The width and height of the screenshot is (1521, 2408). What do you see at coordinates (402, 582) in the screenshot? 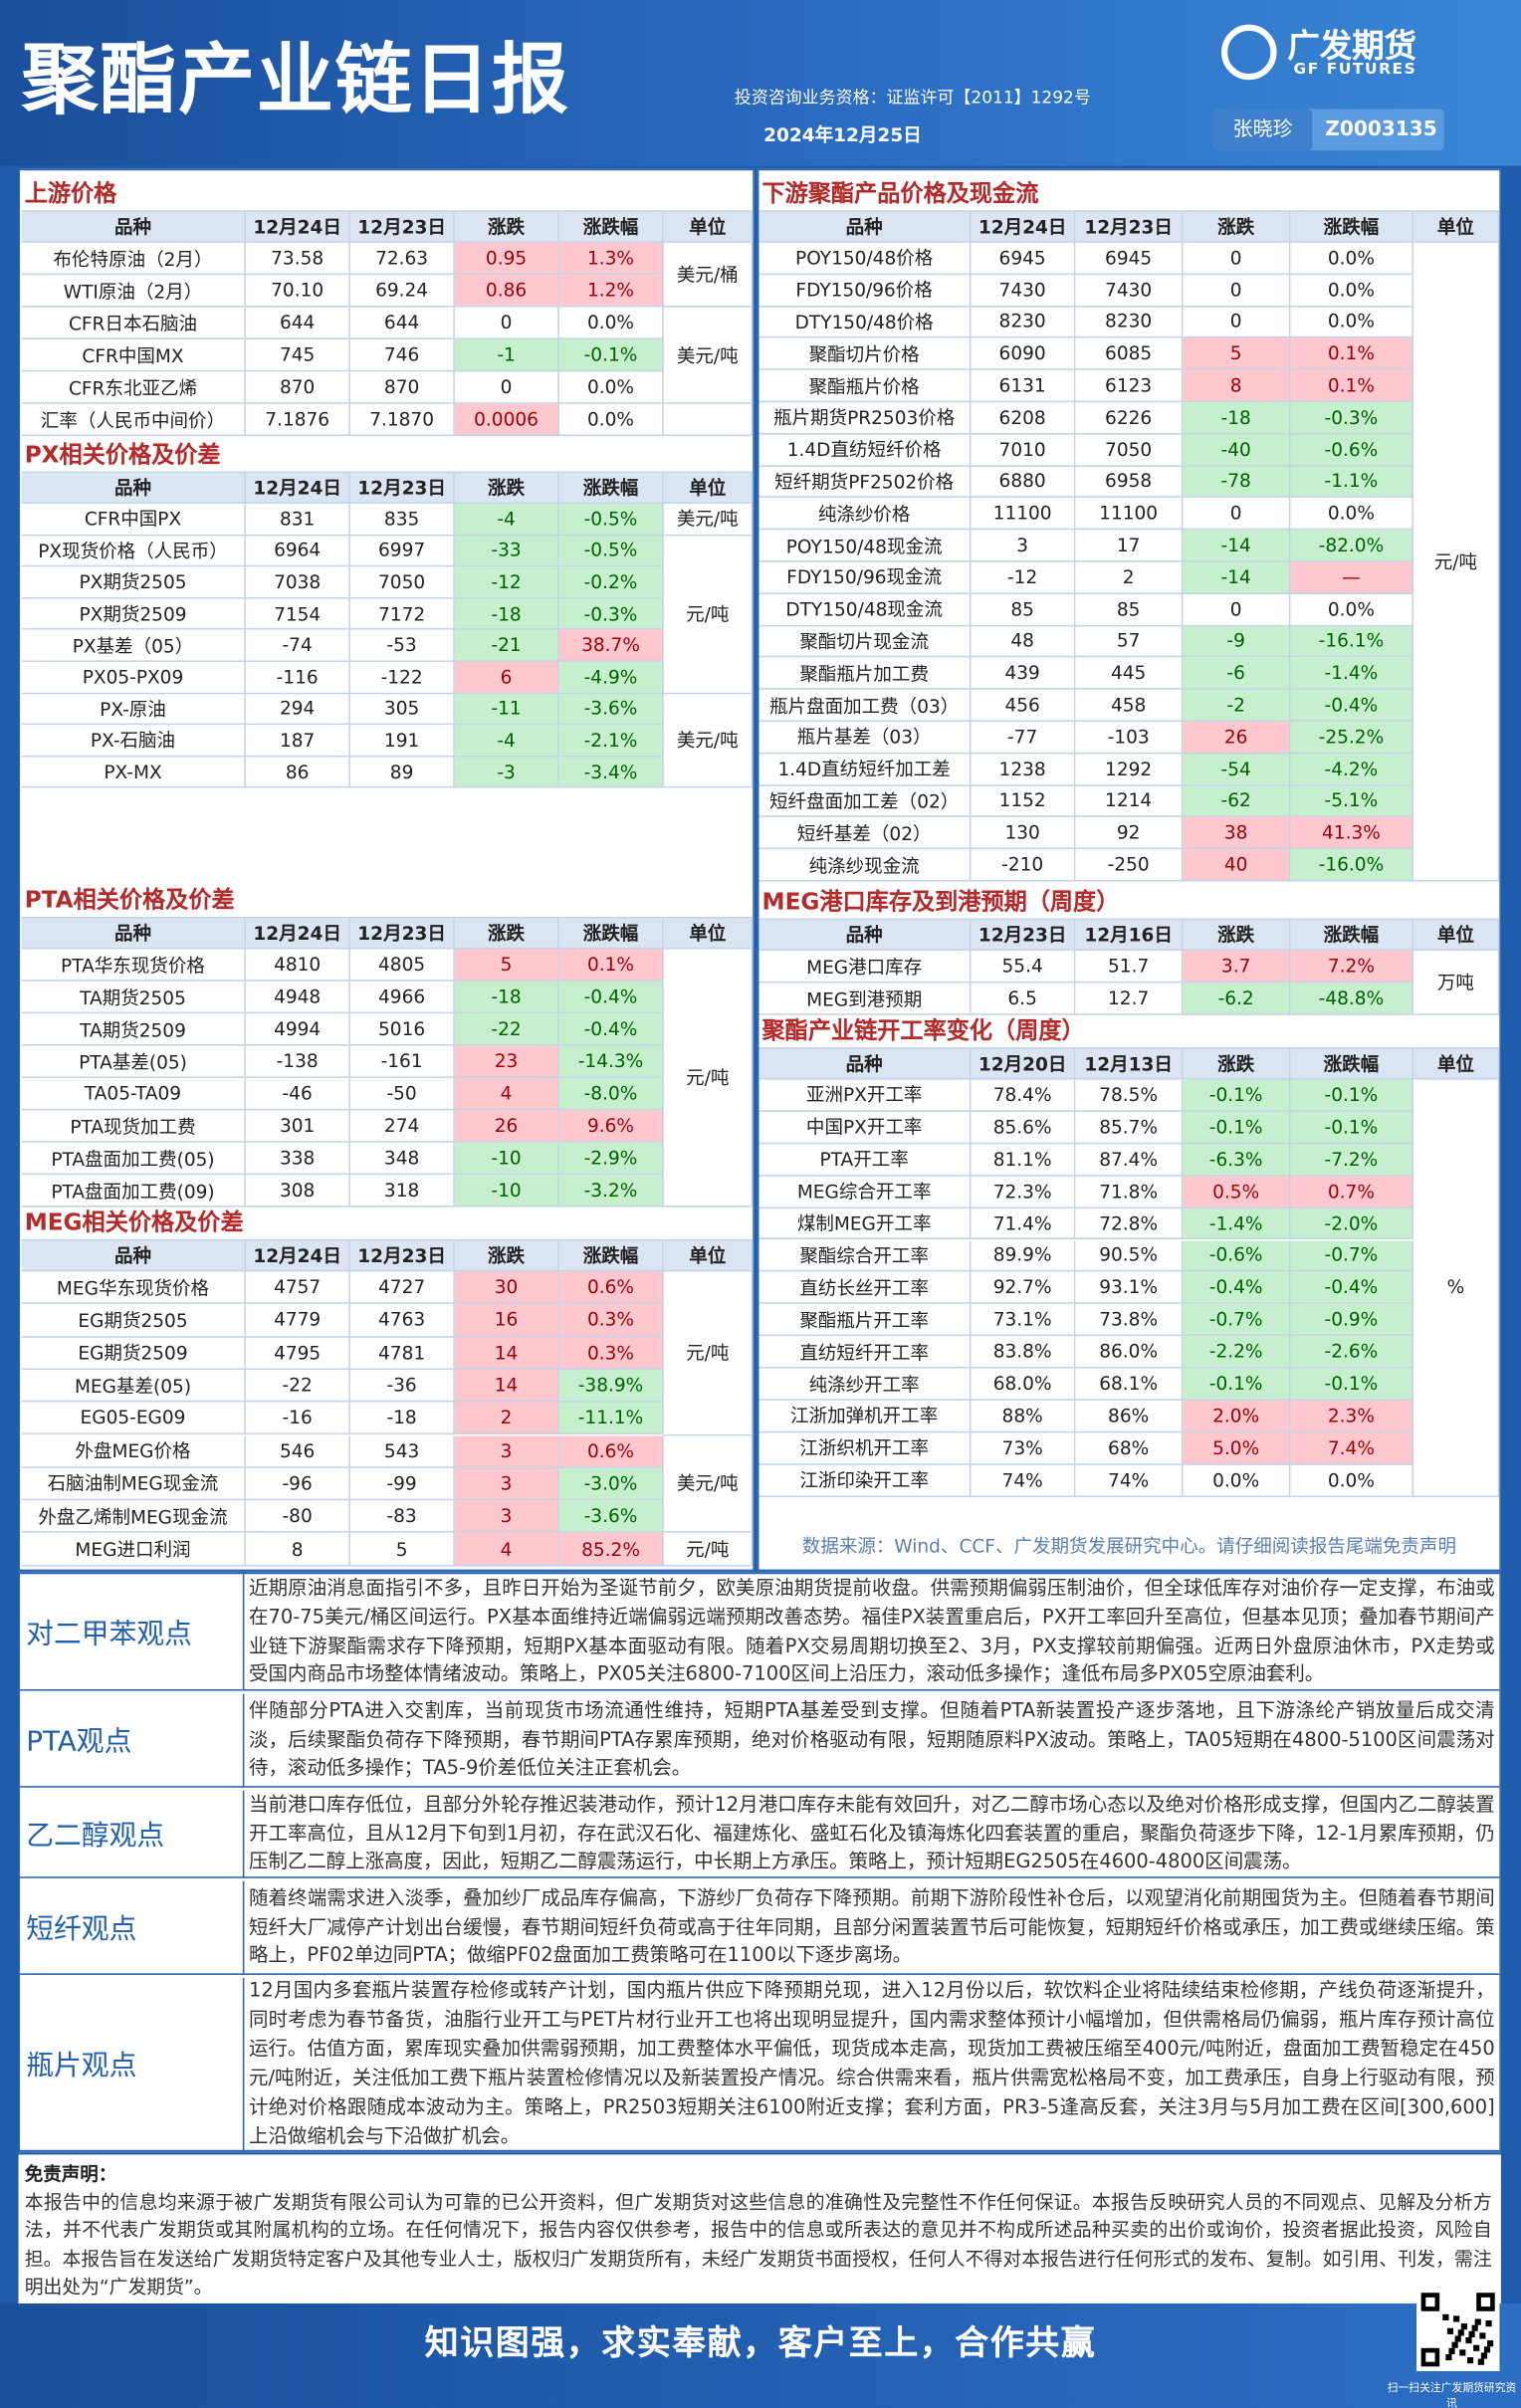
I see `table-cell: 7050` at bounding box center [402, 582].